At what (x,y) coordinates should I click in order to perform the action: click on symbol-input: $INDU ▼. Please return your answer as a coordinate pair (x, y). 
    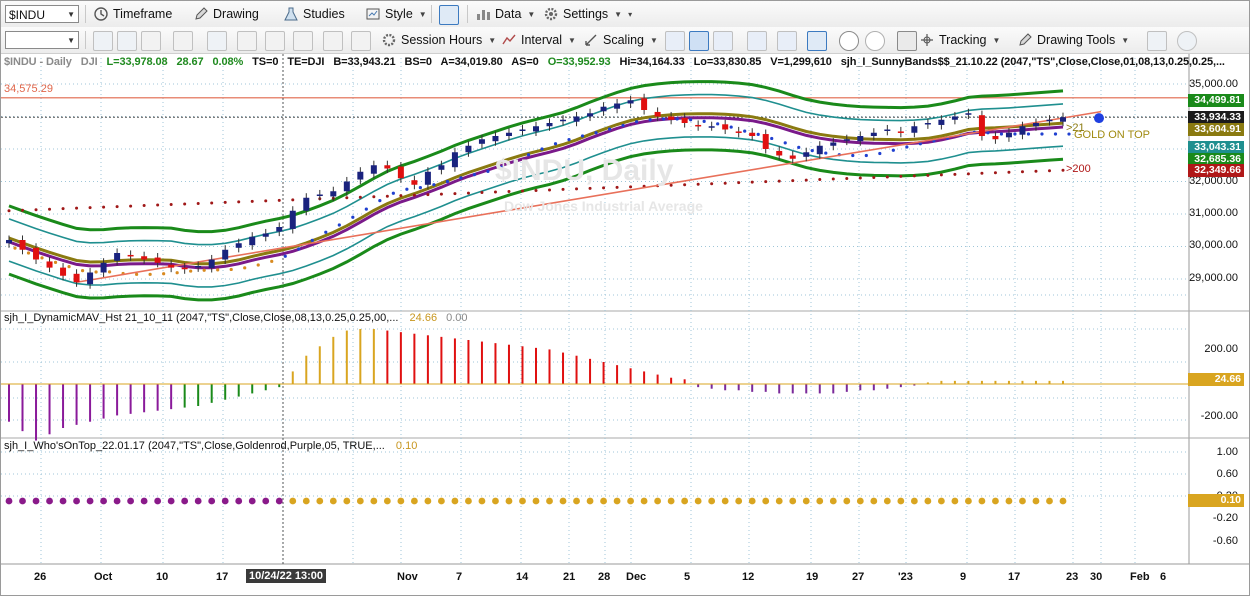
    Looking at the image, I should click on (42, 14).